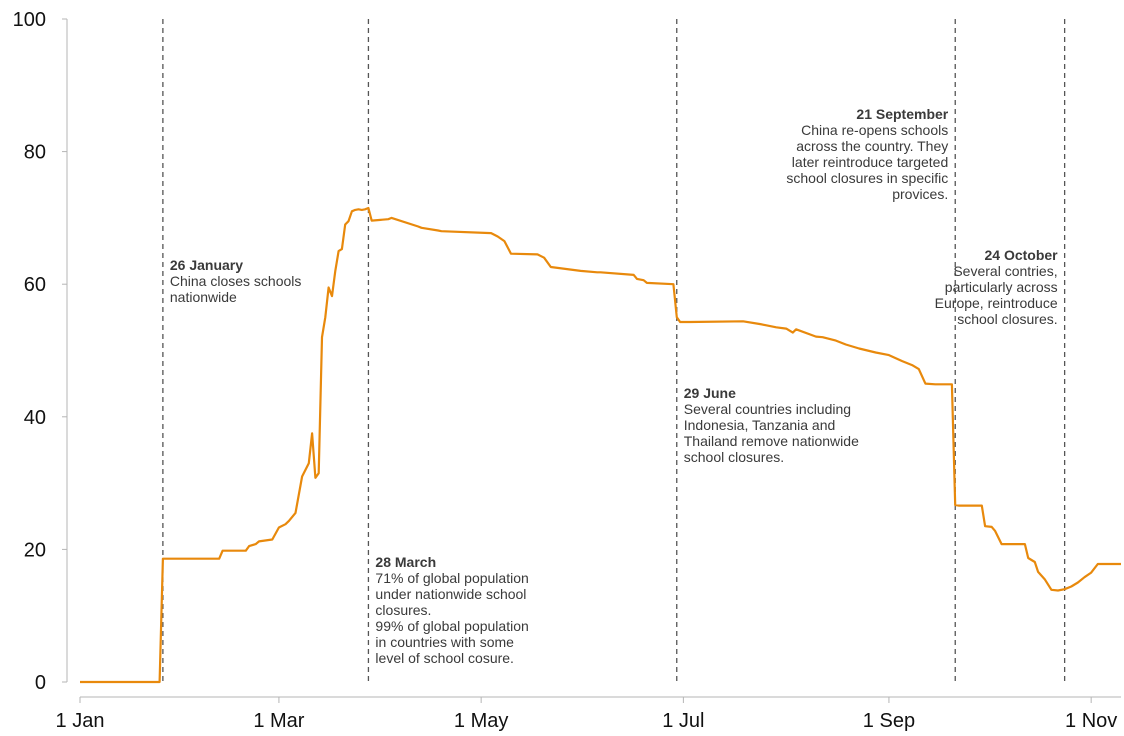 This screenshot has width=1124, height=736. What do you see at coordinates (481, 721) in the screenshot?
I see `x-tick-label: 1 May` at bounding box center [481, 721].